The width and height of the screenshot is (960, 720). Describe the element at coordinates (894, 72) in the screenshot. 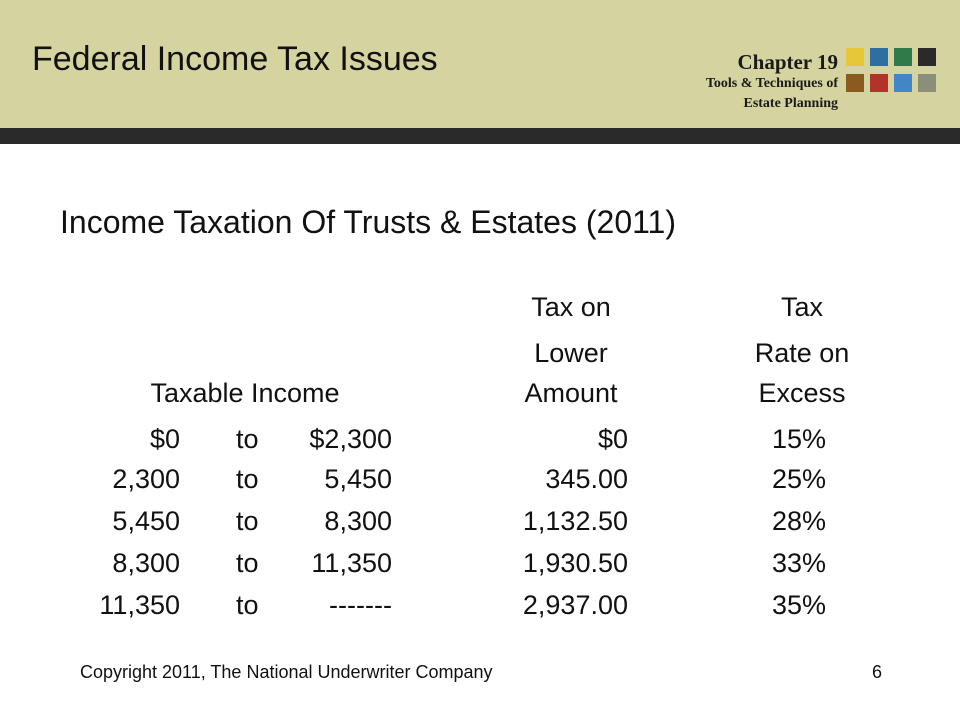

I see `logo-squares` at that location.